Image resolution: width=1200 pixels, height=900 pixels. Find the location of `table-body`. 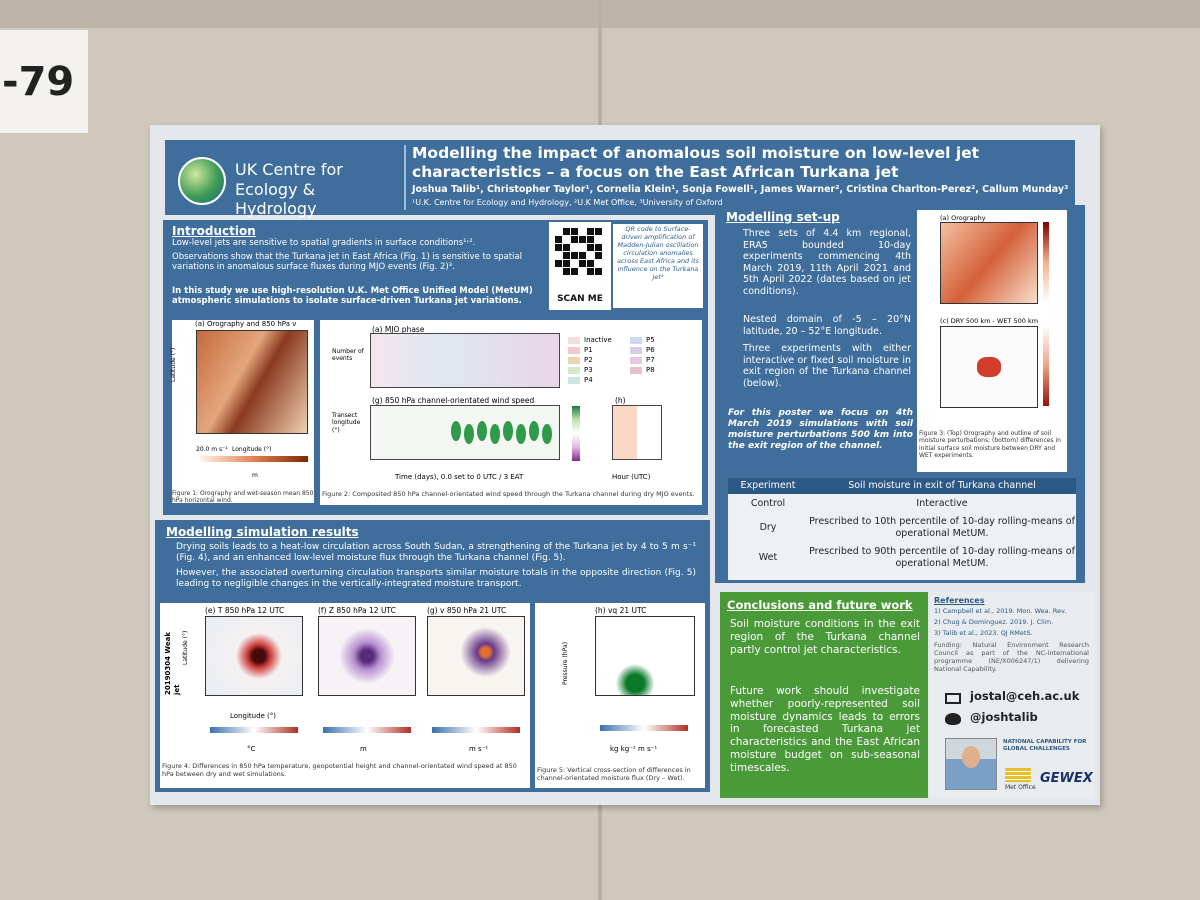

table-body is located at coordinates (902, 537).